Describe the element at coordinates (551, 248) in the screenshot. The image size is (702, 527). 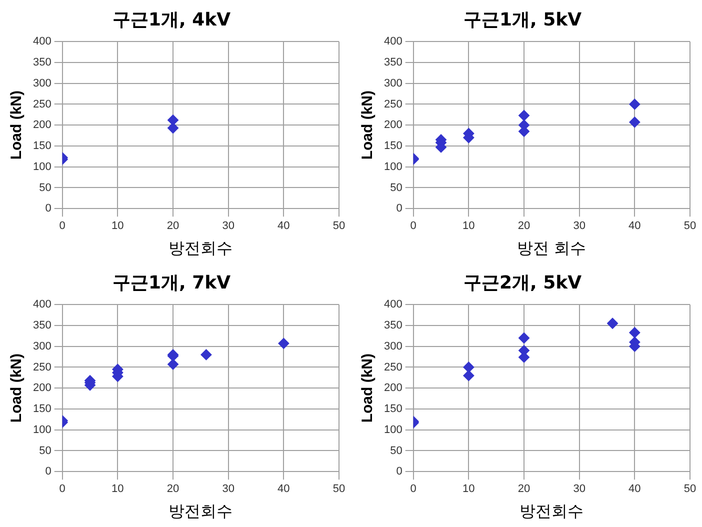
I see `x-axis-title: 방전 회수` at that location.